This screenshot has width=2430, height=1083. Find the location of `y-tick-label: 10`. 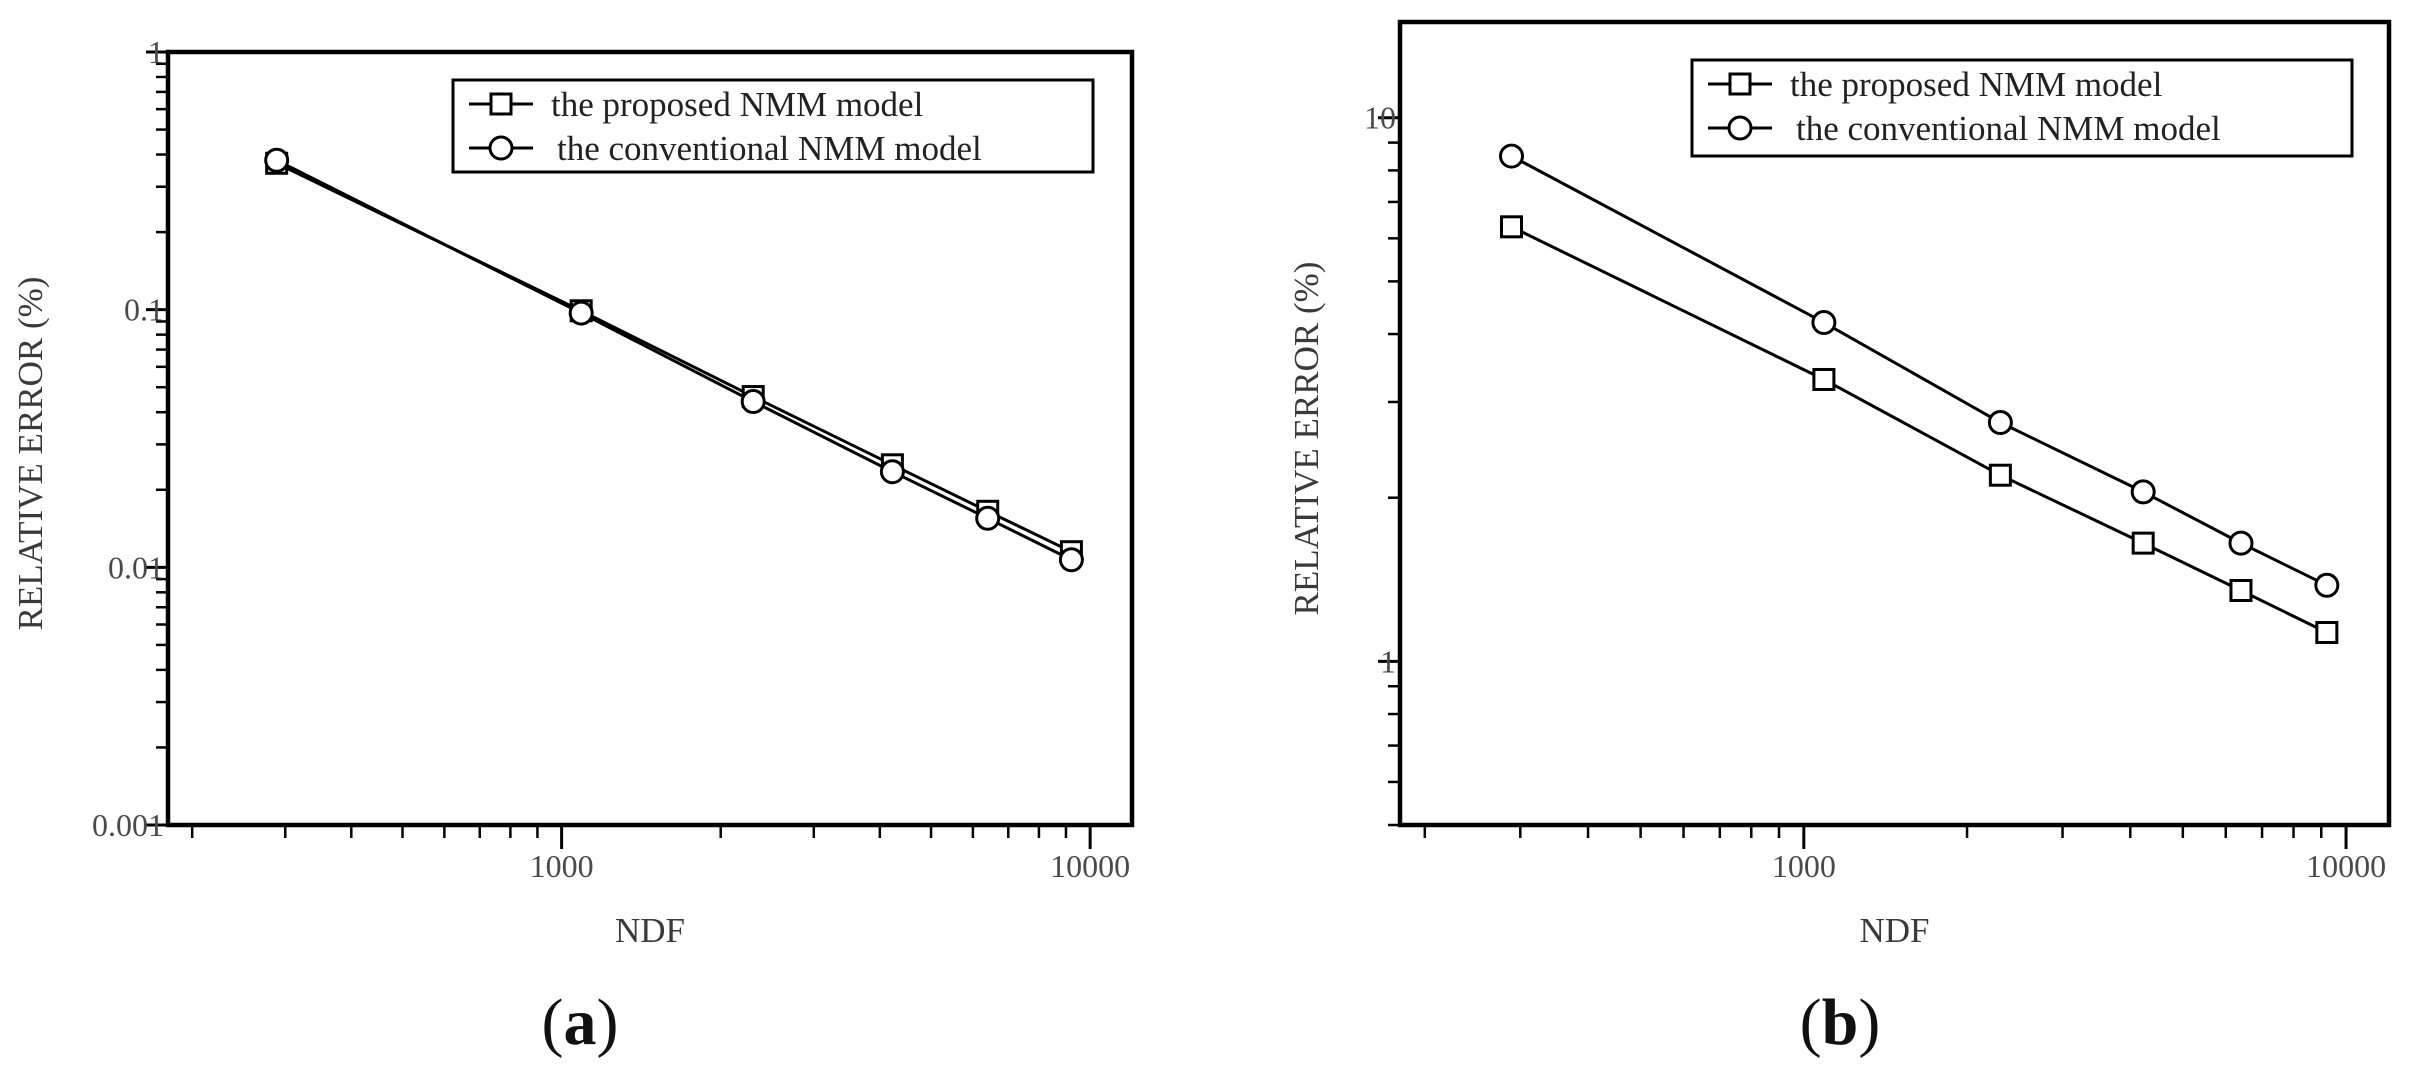

y-tick-label: 10 is located at coordinates (1380, 118).